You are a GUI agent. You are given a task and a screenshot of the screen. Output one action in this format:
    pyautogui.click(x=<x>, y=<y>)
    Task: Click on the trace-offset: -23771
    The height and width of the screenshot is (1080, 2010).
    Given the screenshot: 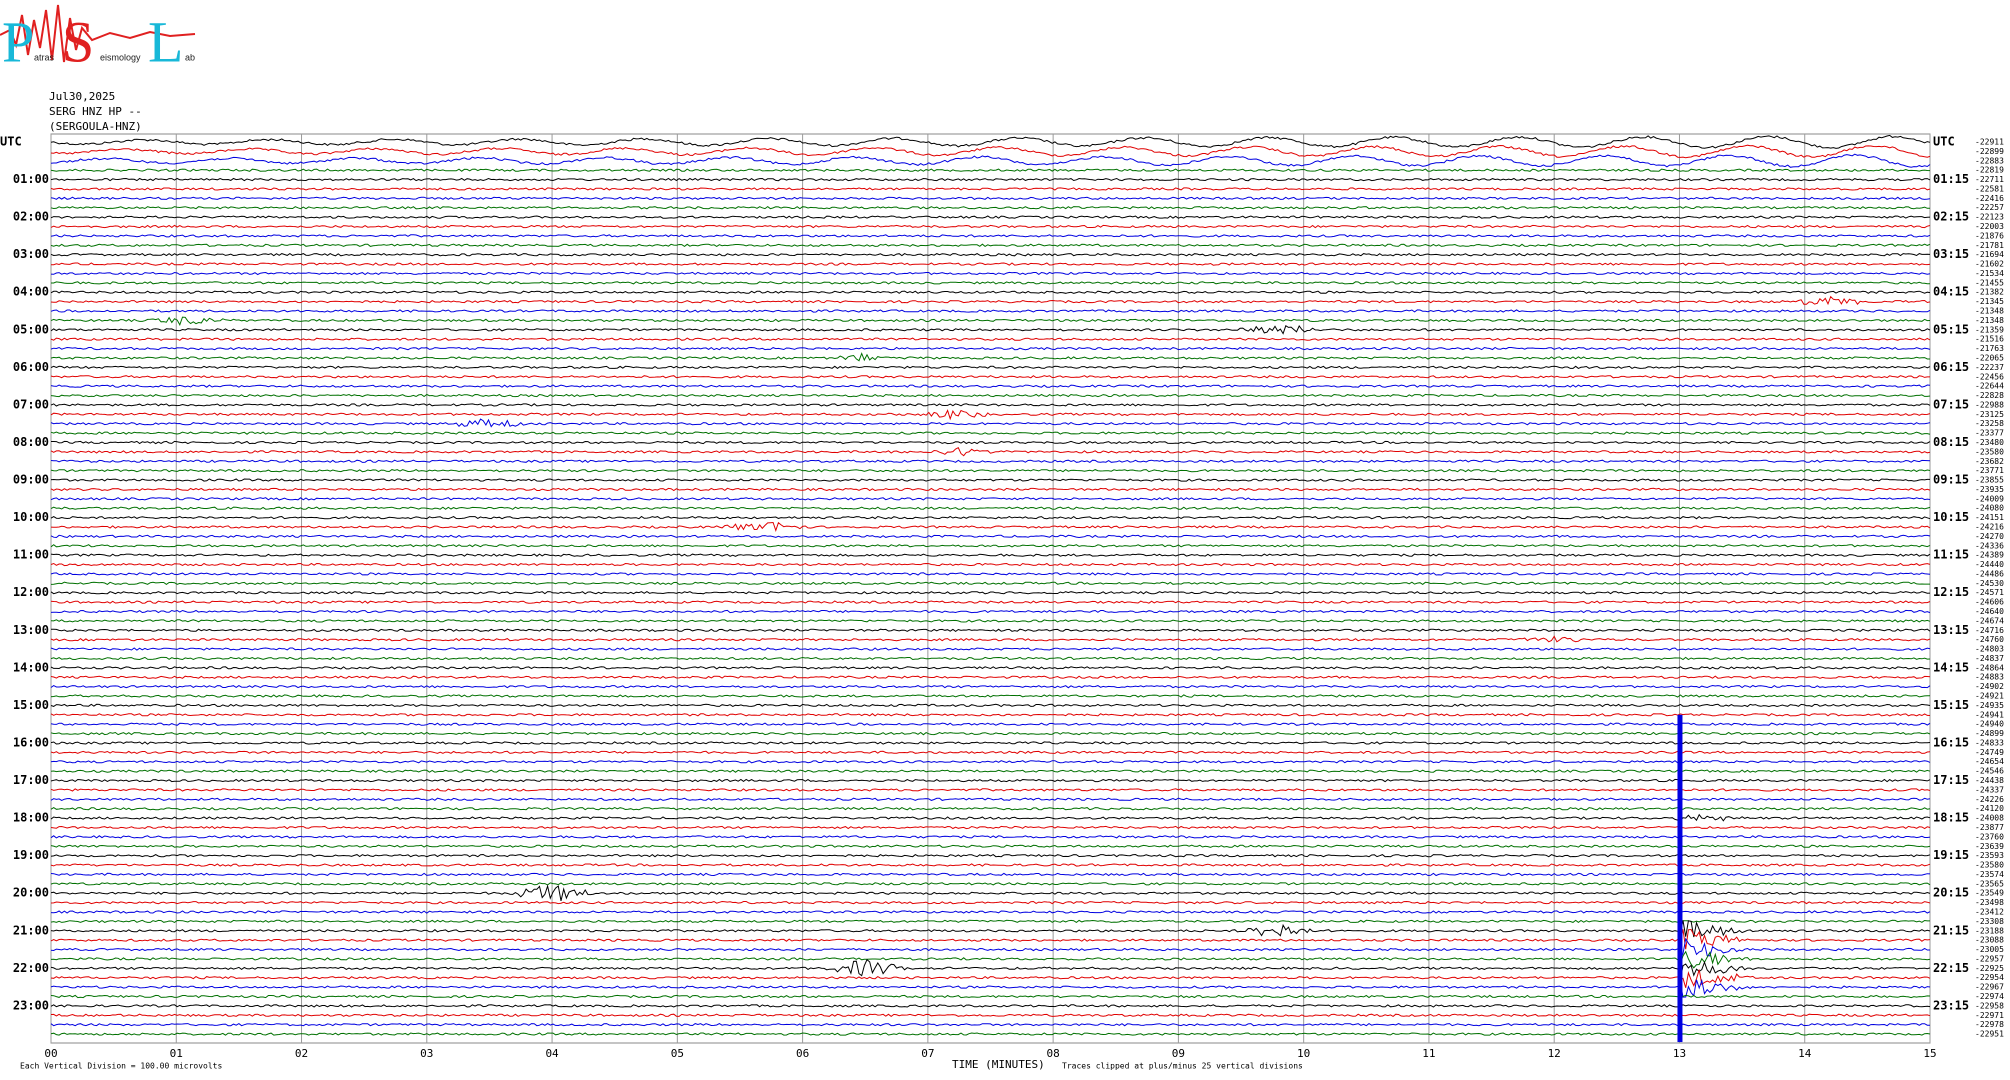 What is the action you would take?
    pyautogui.click(x=1989, y=470)
    